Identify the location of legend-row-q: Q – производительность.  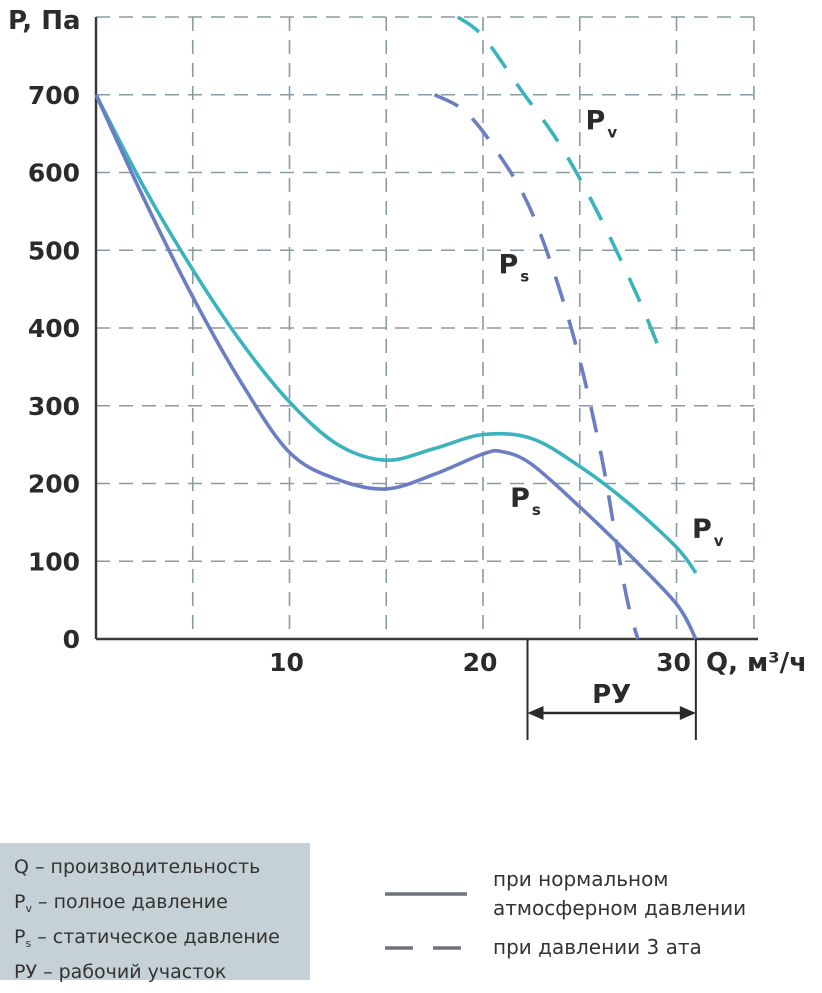
(162, 870).